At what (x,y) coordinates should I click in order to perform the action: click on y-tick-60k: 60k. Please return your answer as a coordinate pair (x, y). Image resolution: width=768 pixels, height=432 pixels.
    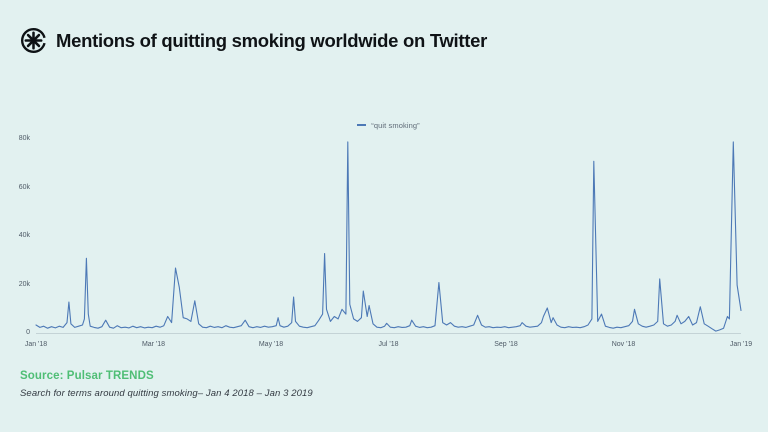
    Looking at the image, I should click on (24, 187).